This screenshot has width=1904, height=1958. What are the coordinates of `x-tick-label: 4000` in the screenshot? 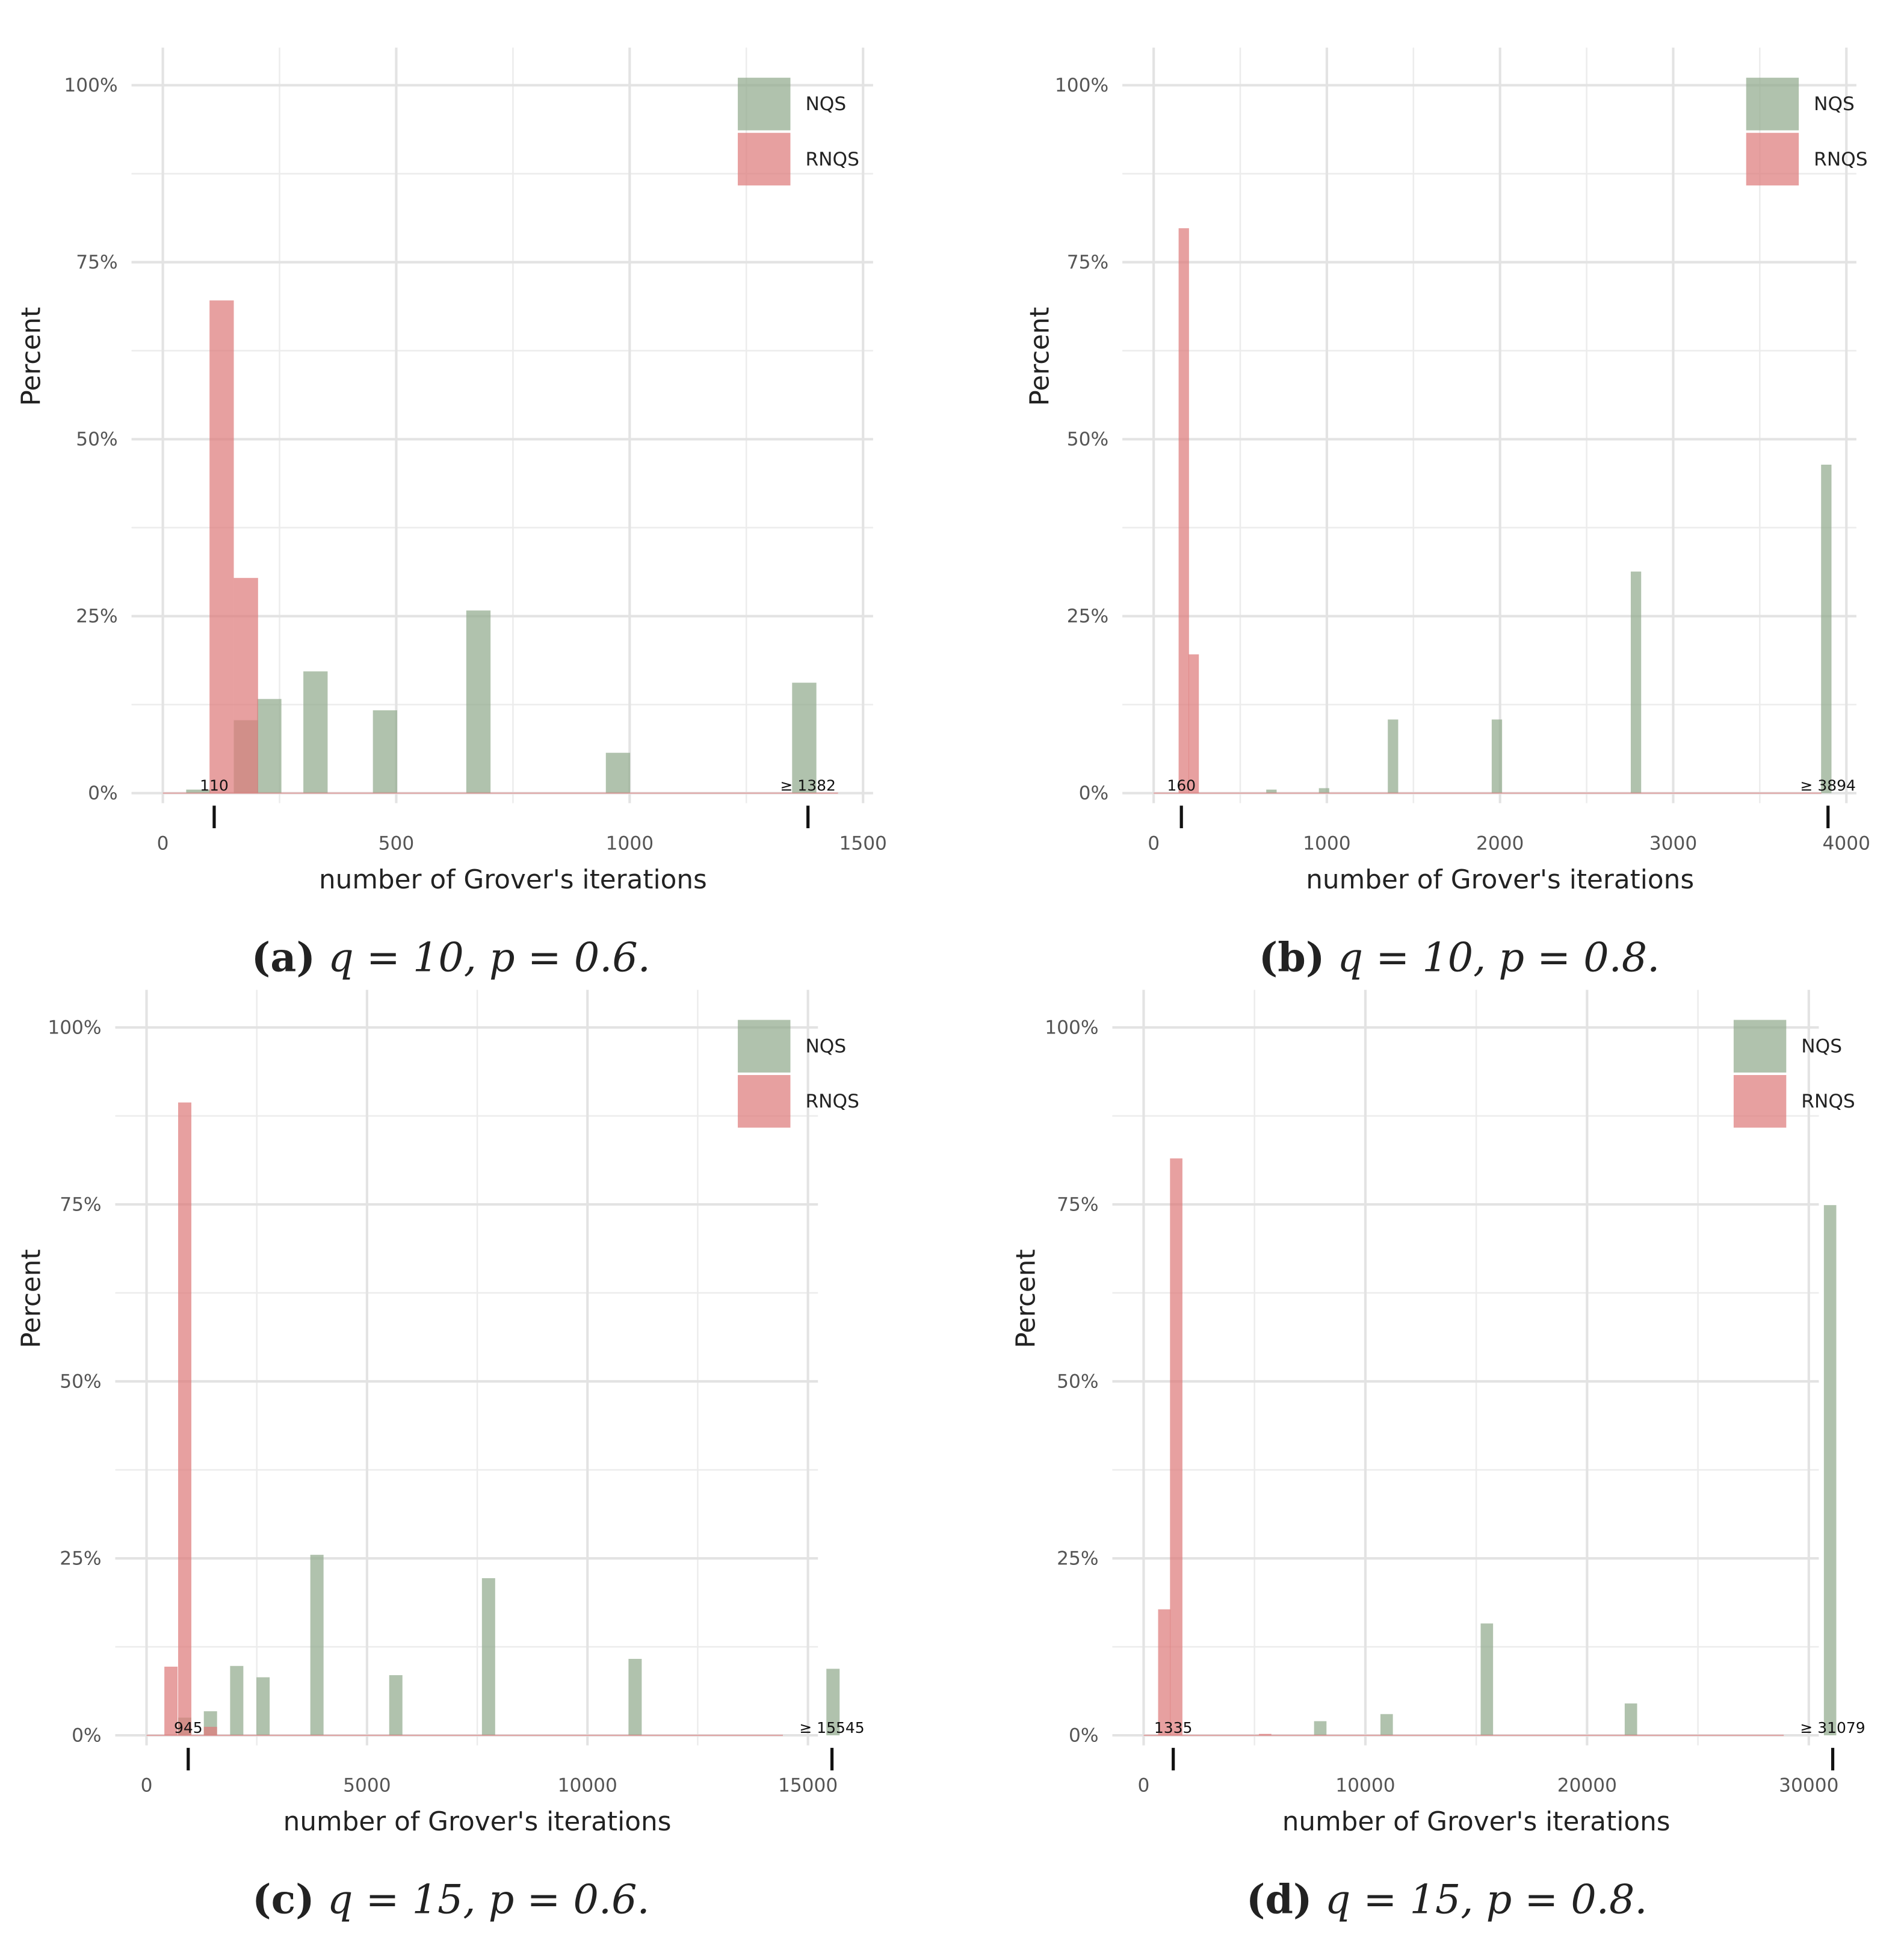 It's located at (1847, 843).